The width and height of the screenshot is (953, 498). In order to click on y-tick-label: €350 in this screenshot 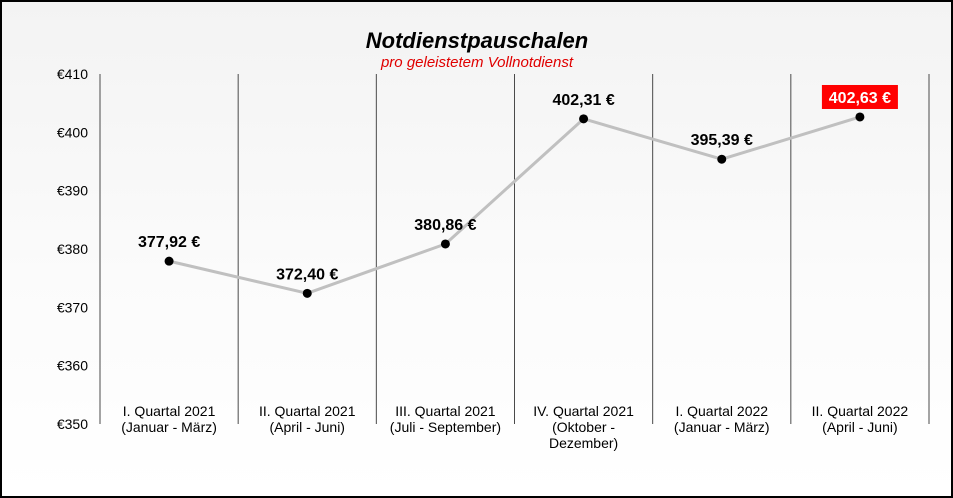, I will do `click(72, 424)`.